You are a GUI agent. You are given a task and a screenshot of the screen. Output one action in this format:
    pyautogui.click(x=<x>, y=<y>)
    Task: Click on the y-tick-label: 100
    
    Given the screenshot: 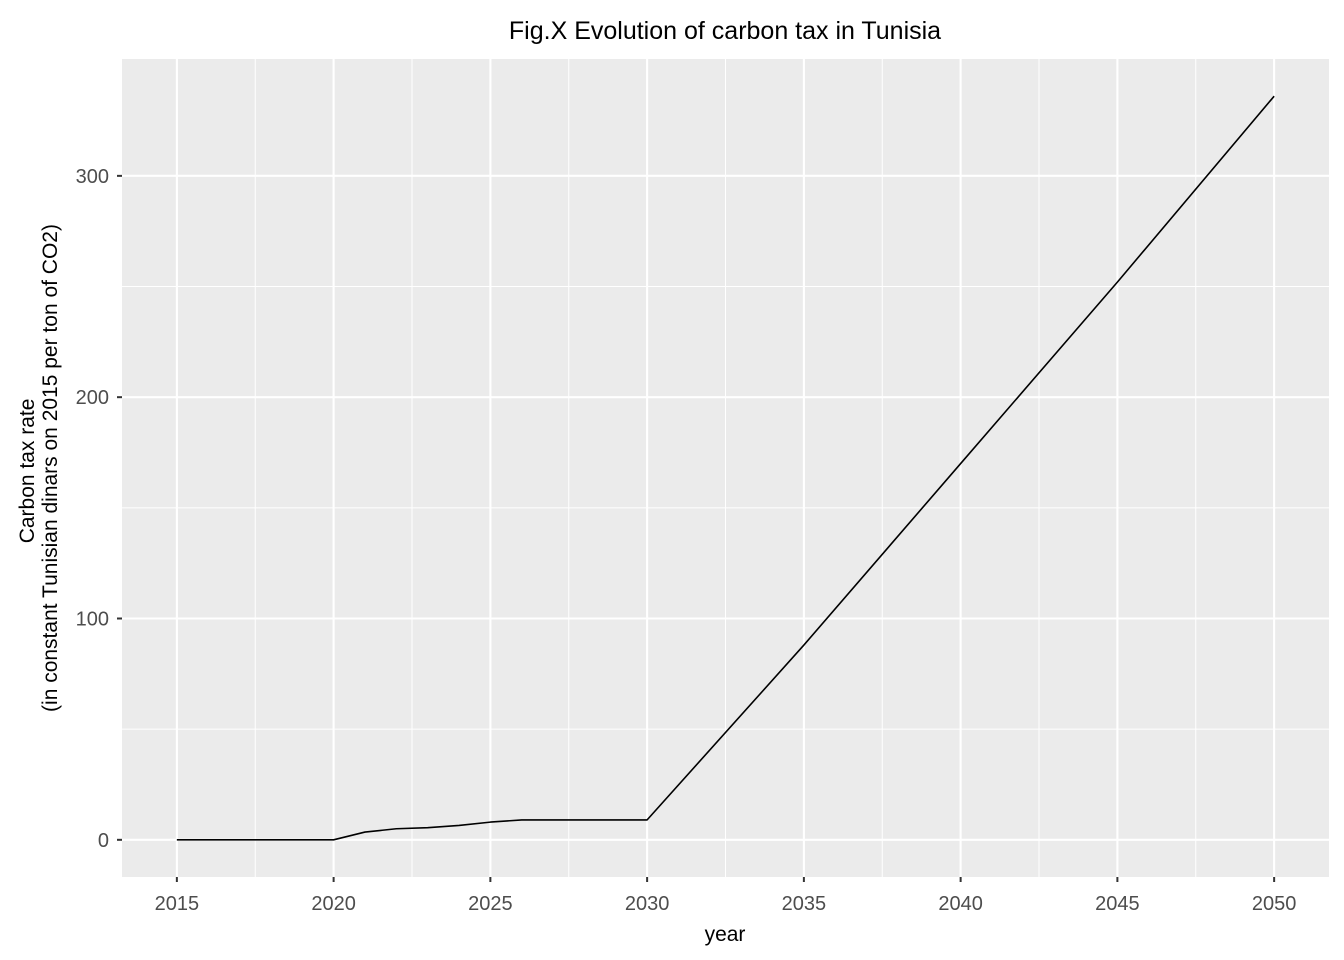 What is the action you would take?
    pyautogui.click(x=92, y=619)
    